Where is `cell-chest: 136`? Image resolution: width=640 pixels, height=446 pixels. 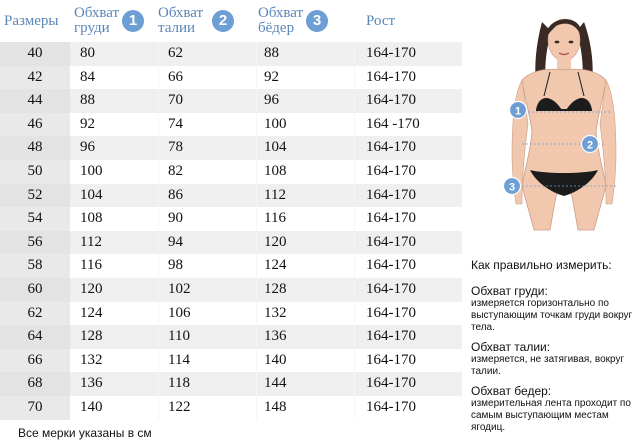
cell-chest: 136 is located at coordinates (91, 383).